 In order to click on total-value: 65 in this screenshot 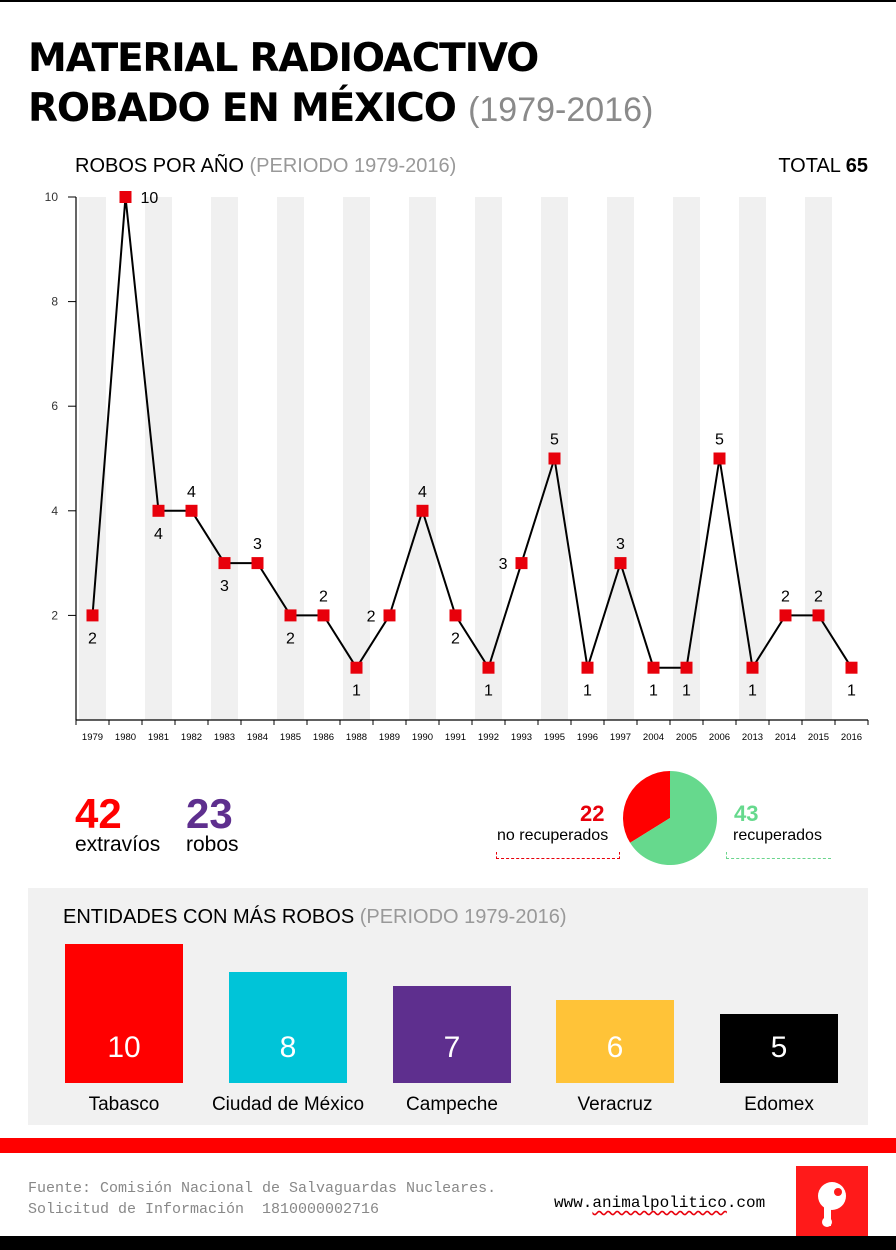, I will do `click(856, 166)`.